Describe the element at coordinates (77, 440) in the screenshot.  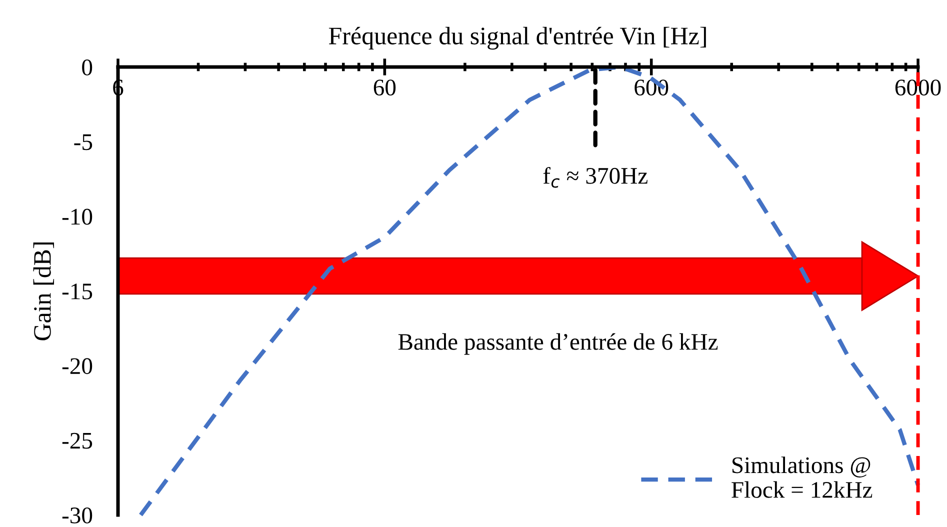
I see `y-tick-label: -25` at that location.